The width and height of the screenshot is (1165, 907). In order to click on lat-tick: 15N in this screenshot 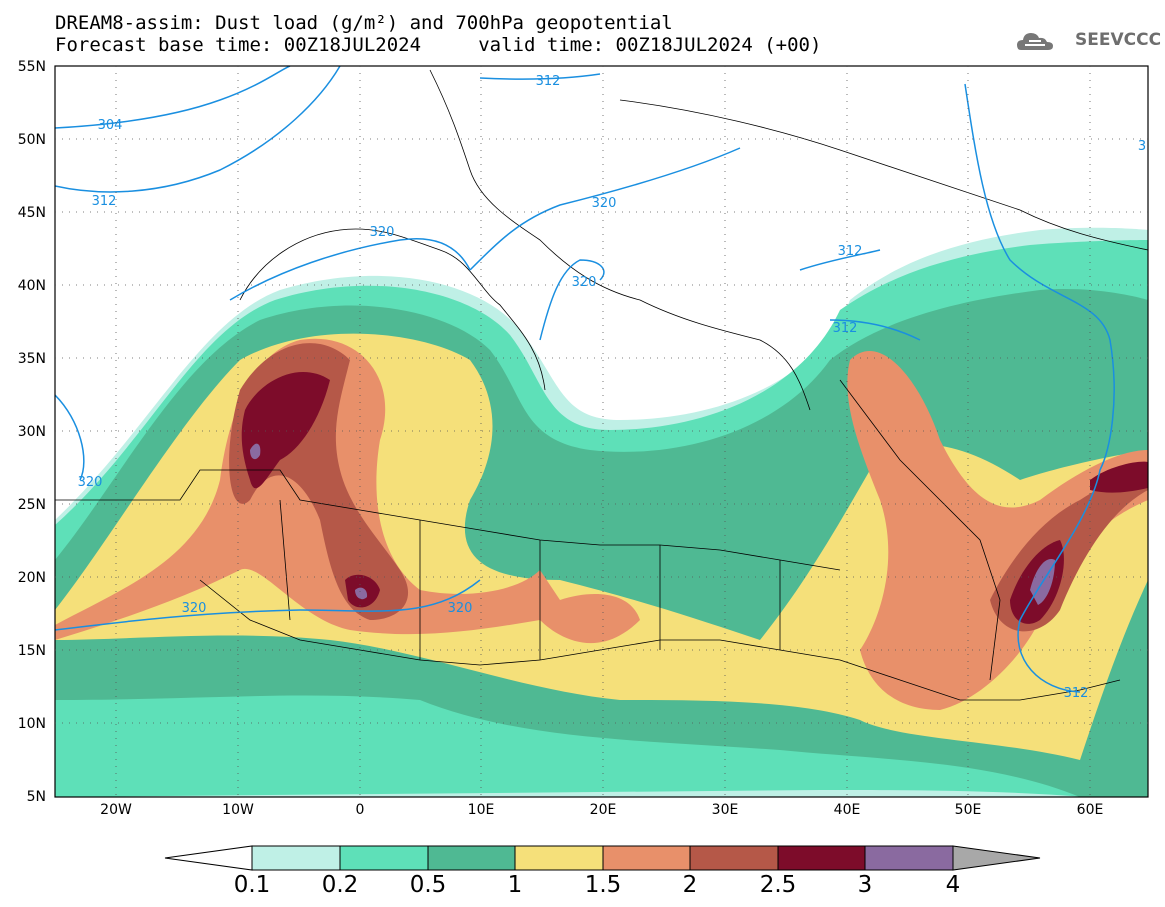, I will do `click(32, 651)`.